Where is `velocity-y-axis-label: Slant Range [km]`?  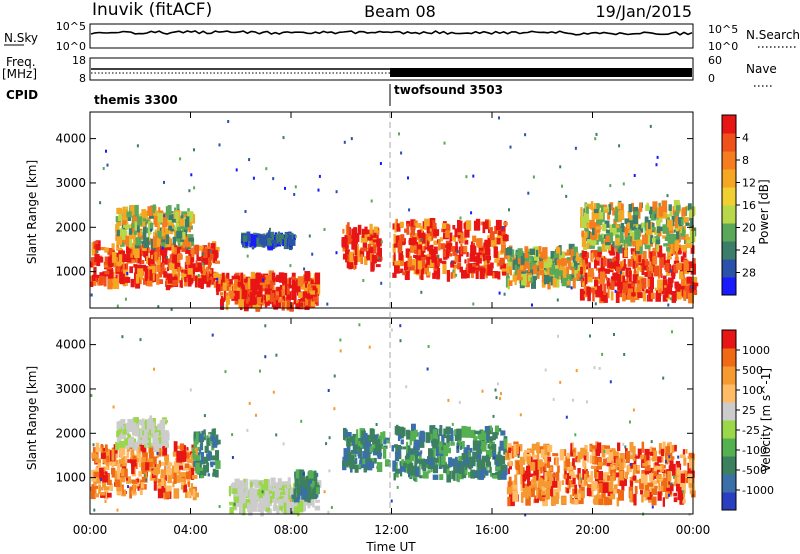
velocity-y-axis-label: Slant Range [km] is located at coordinates (32, 418).